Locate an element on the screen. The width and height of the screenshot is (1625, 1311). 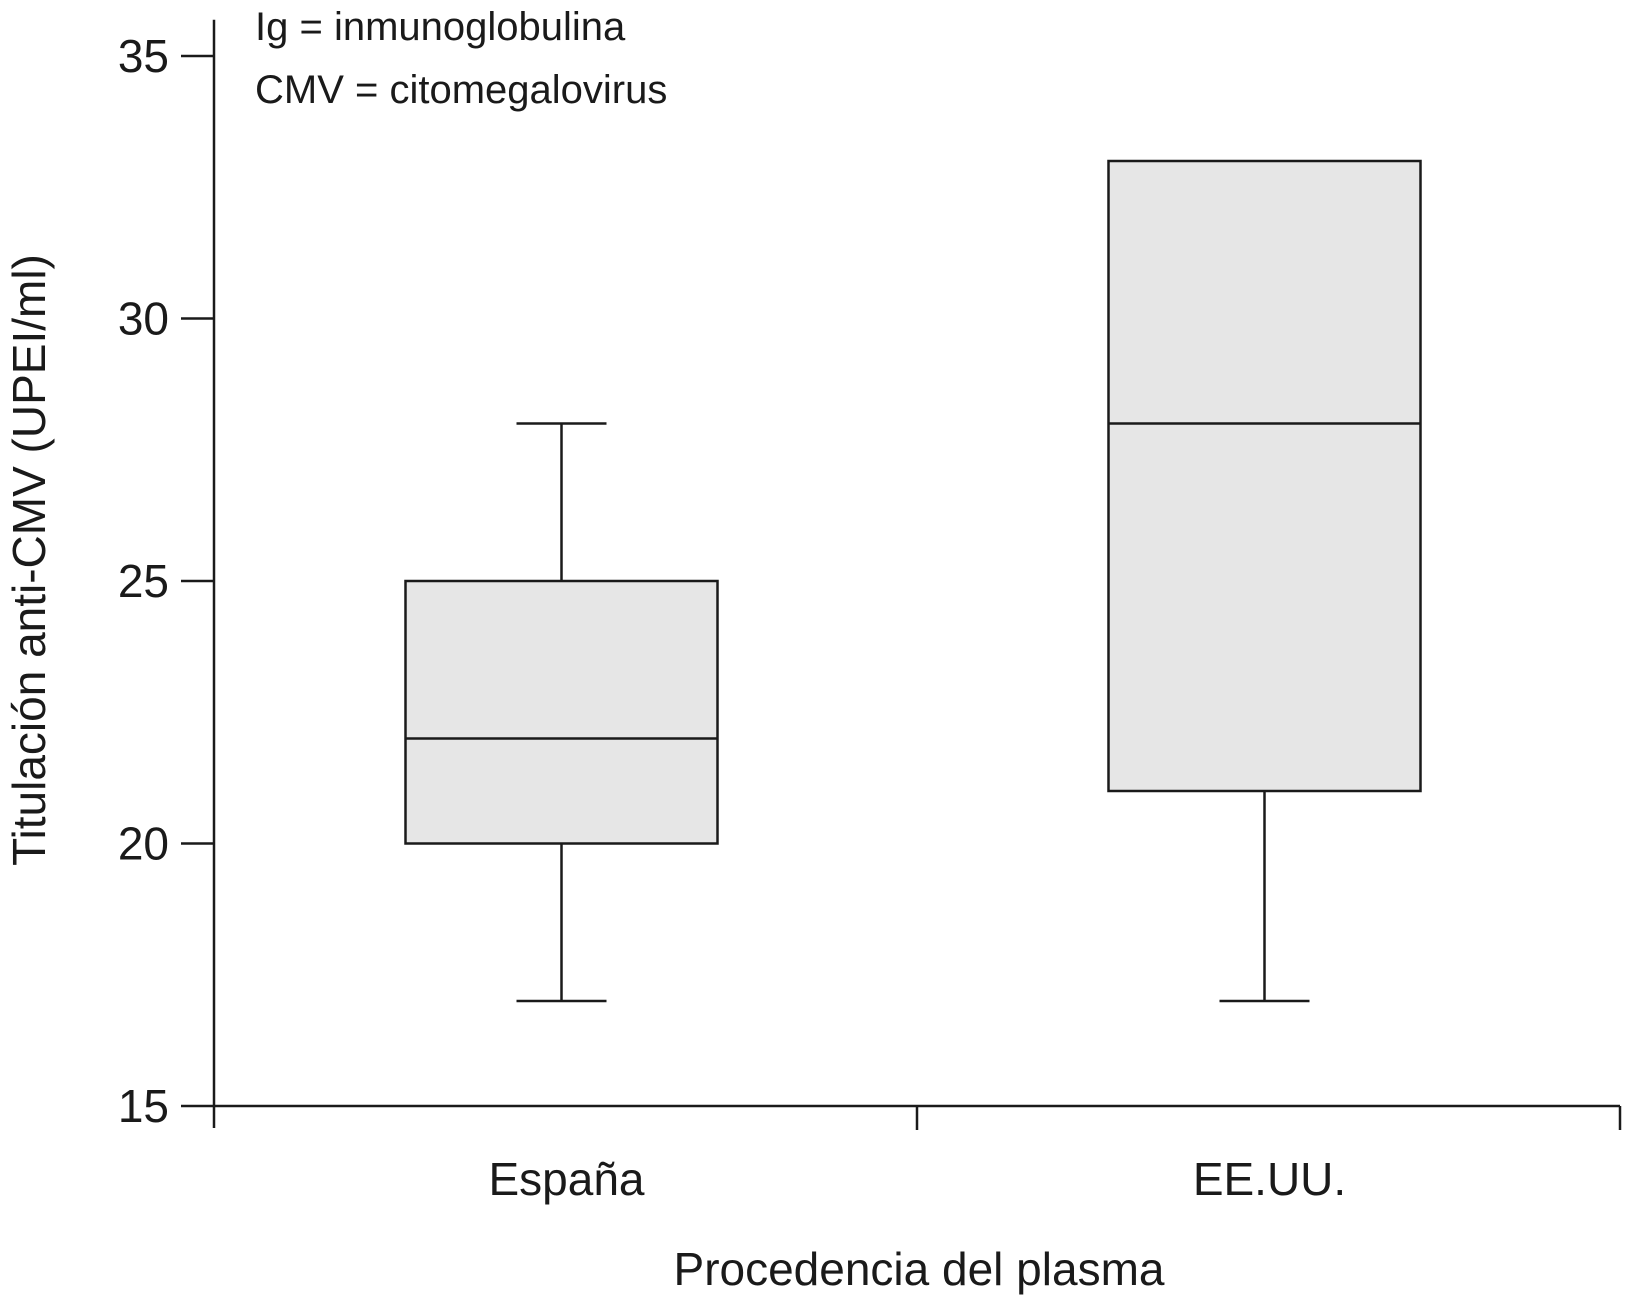
y-tick-label: 25 is located at coordinates (143, 581).